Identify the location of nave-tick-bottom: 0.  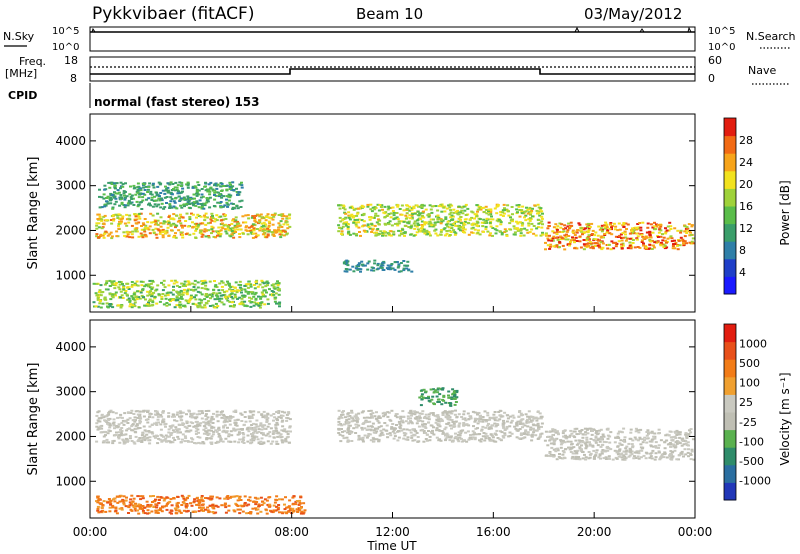
(711, 78).